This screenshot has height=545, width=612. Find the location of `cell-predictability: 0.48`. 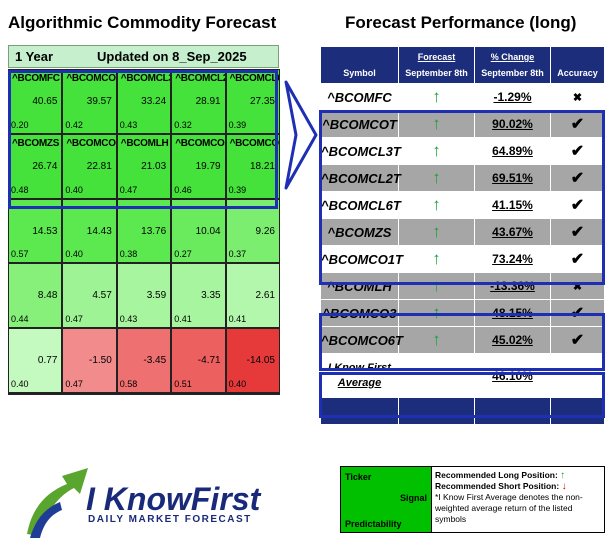

cell-predictability: 0.48 is located at coordinates (20, 189).